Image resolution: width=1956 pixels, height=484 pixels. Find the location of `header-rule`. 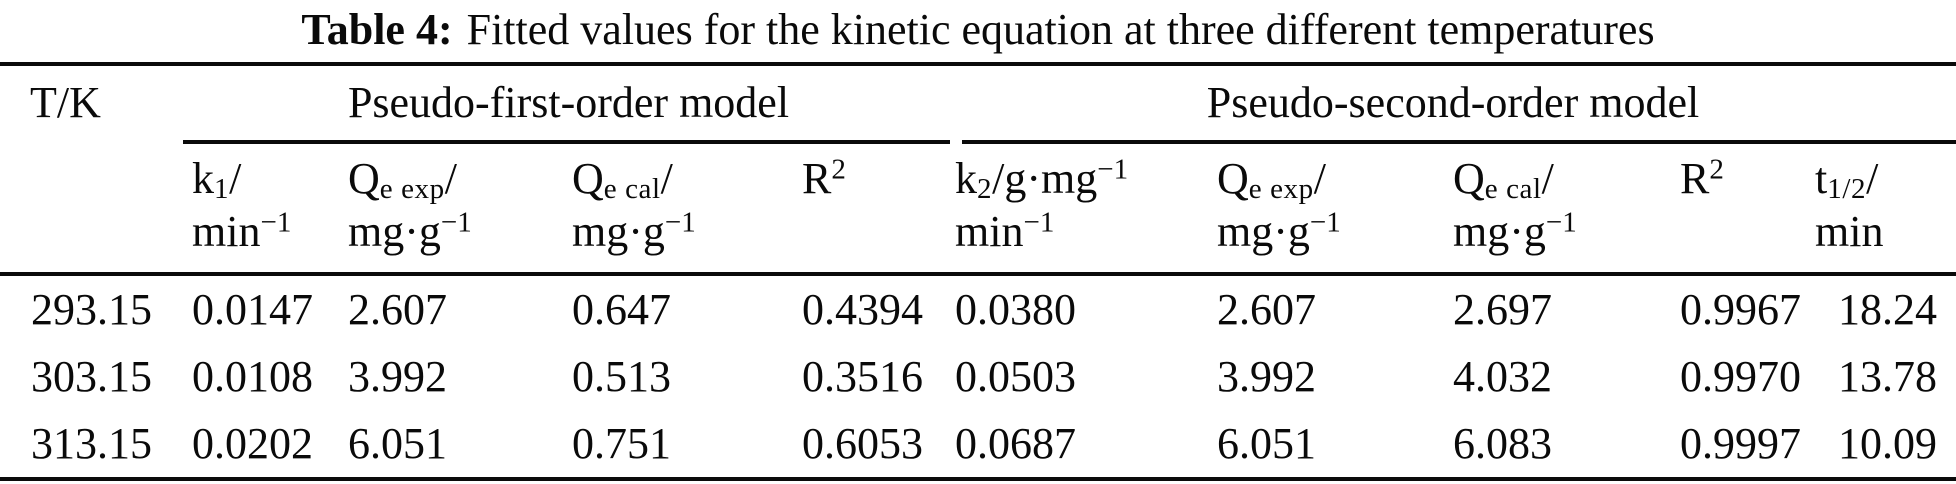

header-rule is located at coordinates (978, 274).